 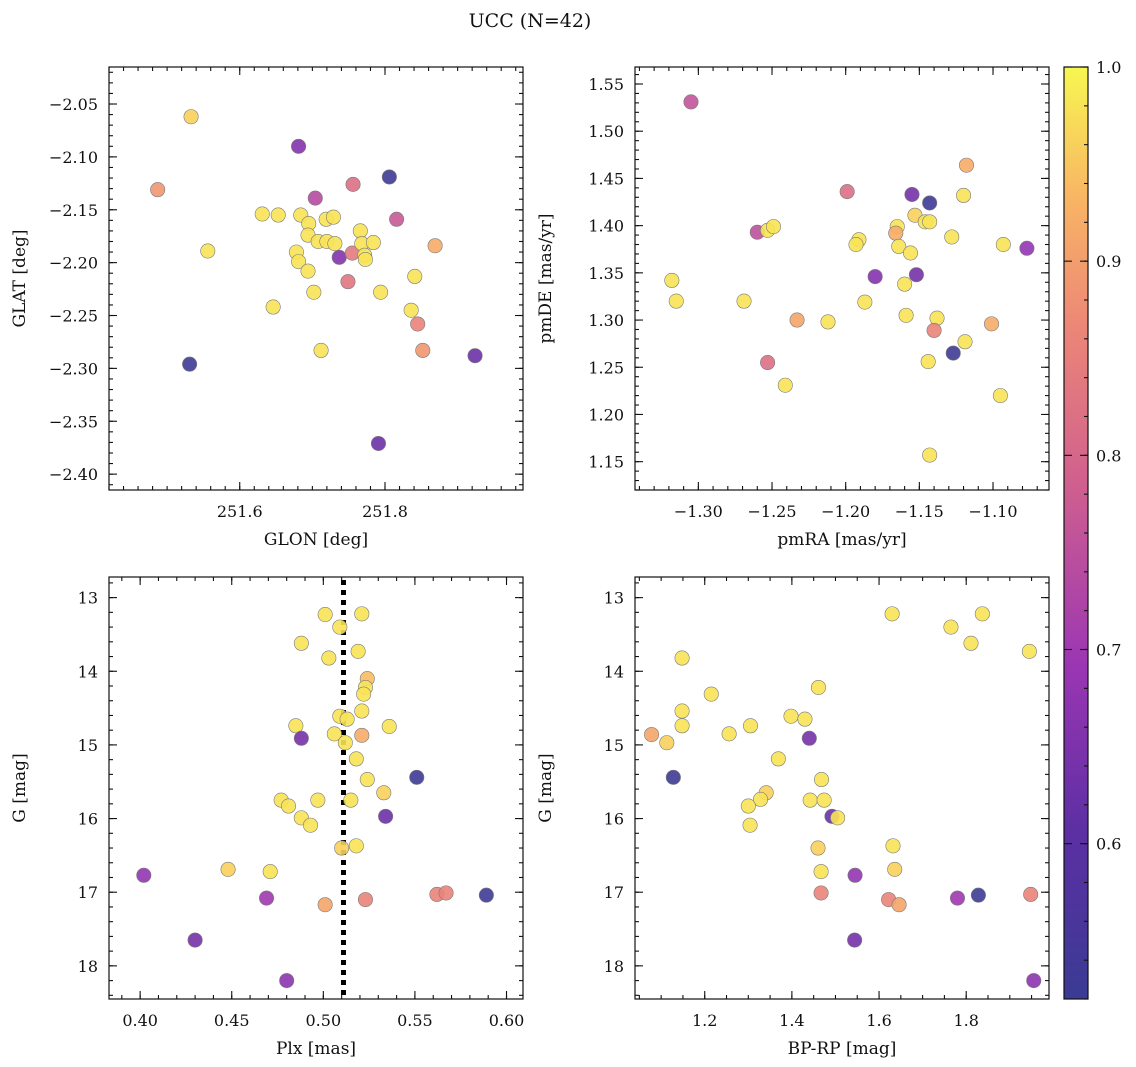 I want to click on y-axis-label: pmDE [mas/yr], so click(x=546, y=278).